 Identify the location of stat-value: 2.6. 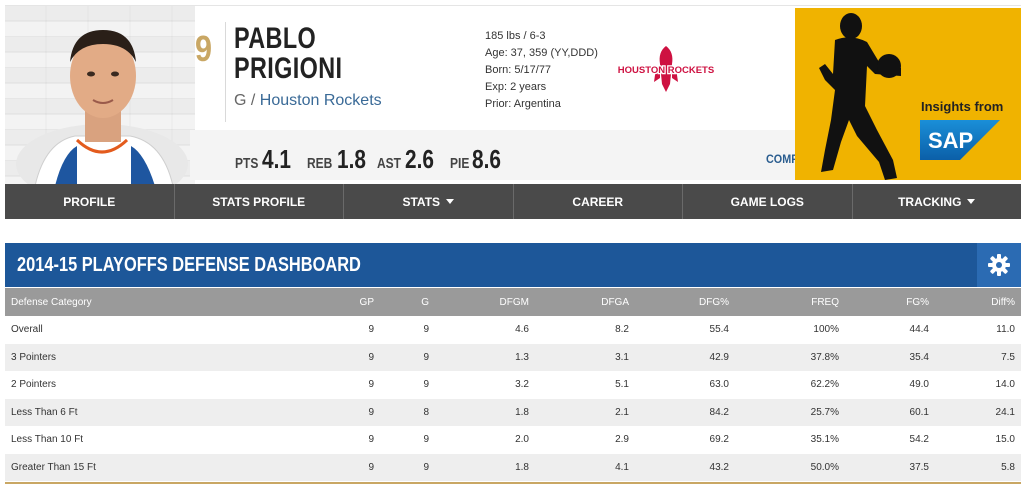
(419, 159).